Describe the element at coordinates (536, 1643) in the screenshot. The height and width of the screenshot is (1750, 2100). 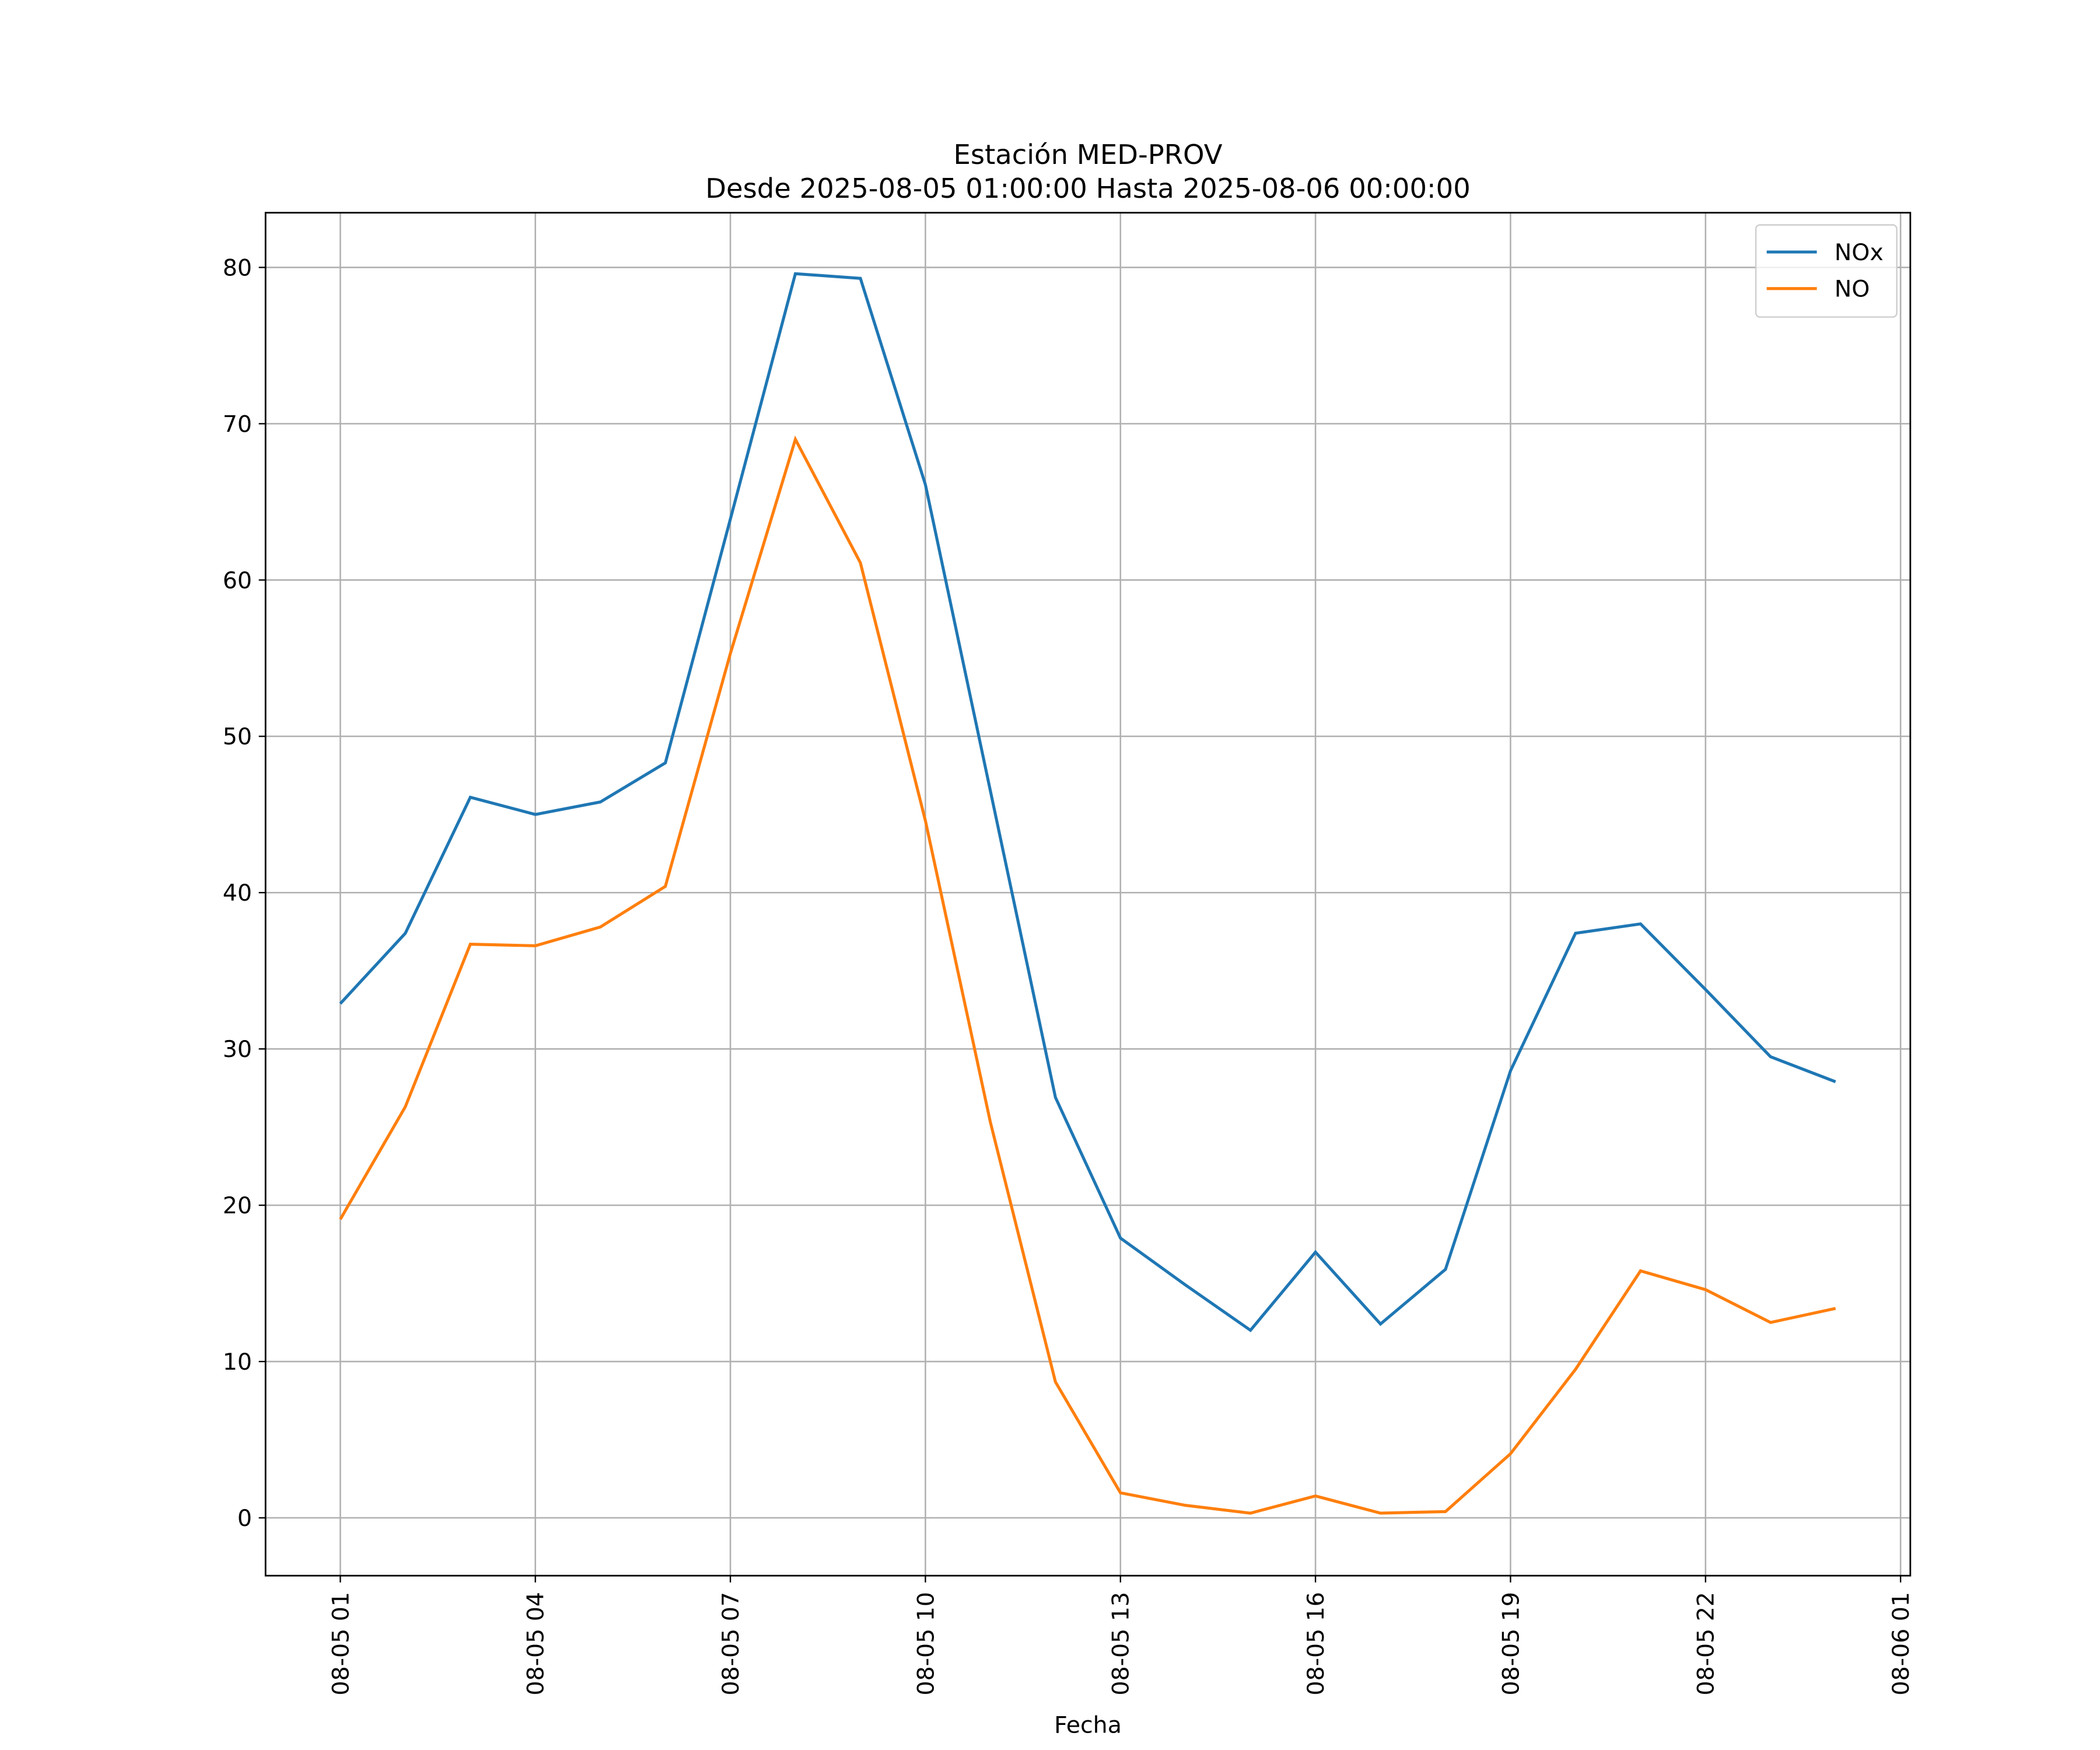
I see `x-tick-label: 08-05 04` at that location.